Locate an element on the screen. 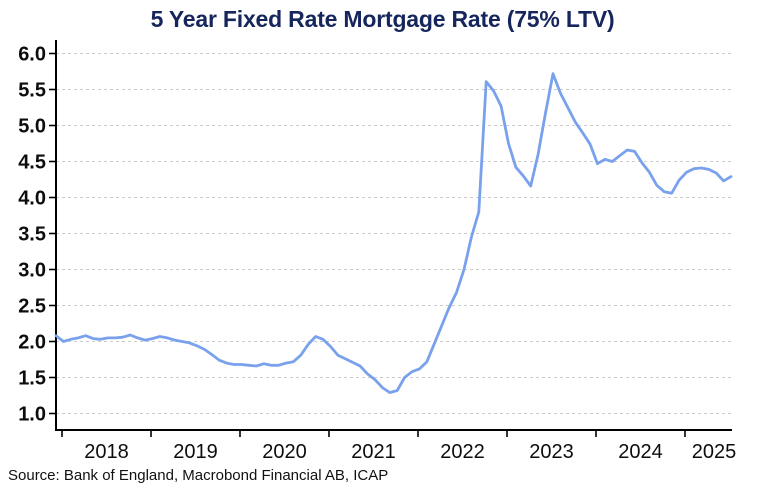  y-axis-tick-label: 5.5 is located at coordinates (32, 91).